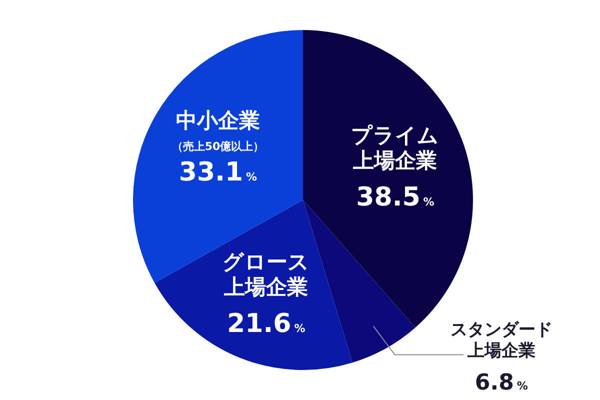  What do you see at coordinates (501, 341) in the screenshot?
I see `slice-label: スタンダード上場企業` at bounding box center [501, 341].